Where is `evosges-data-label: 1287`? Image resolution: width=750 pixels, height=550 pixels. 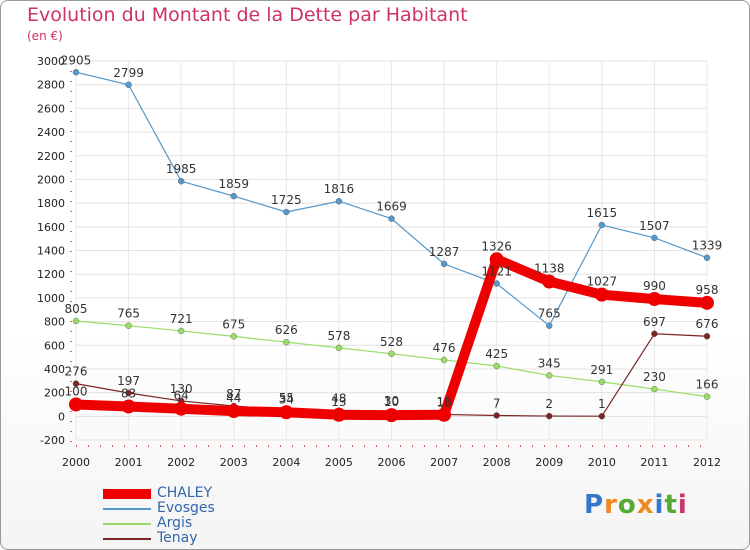 evosges-data-label: 1287 is located at coordinates (444, 252).